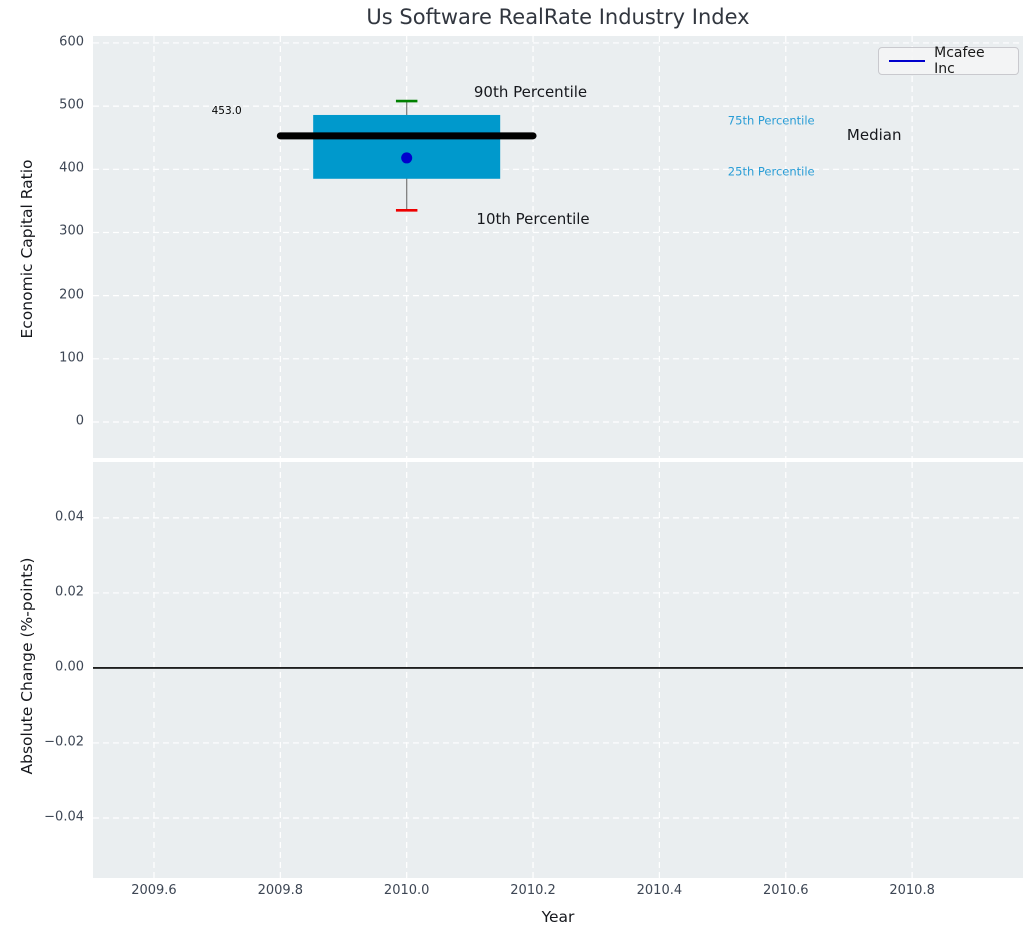  I want to click on legend-label: Mcafee Inc, so click(959, 61).